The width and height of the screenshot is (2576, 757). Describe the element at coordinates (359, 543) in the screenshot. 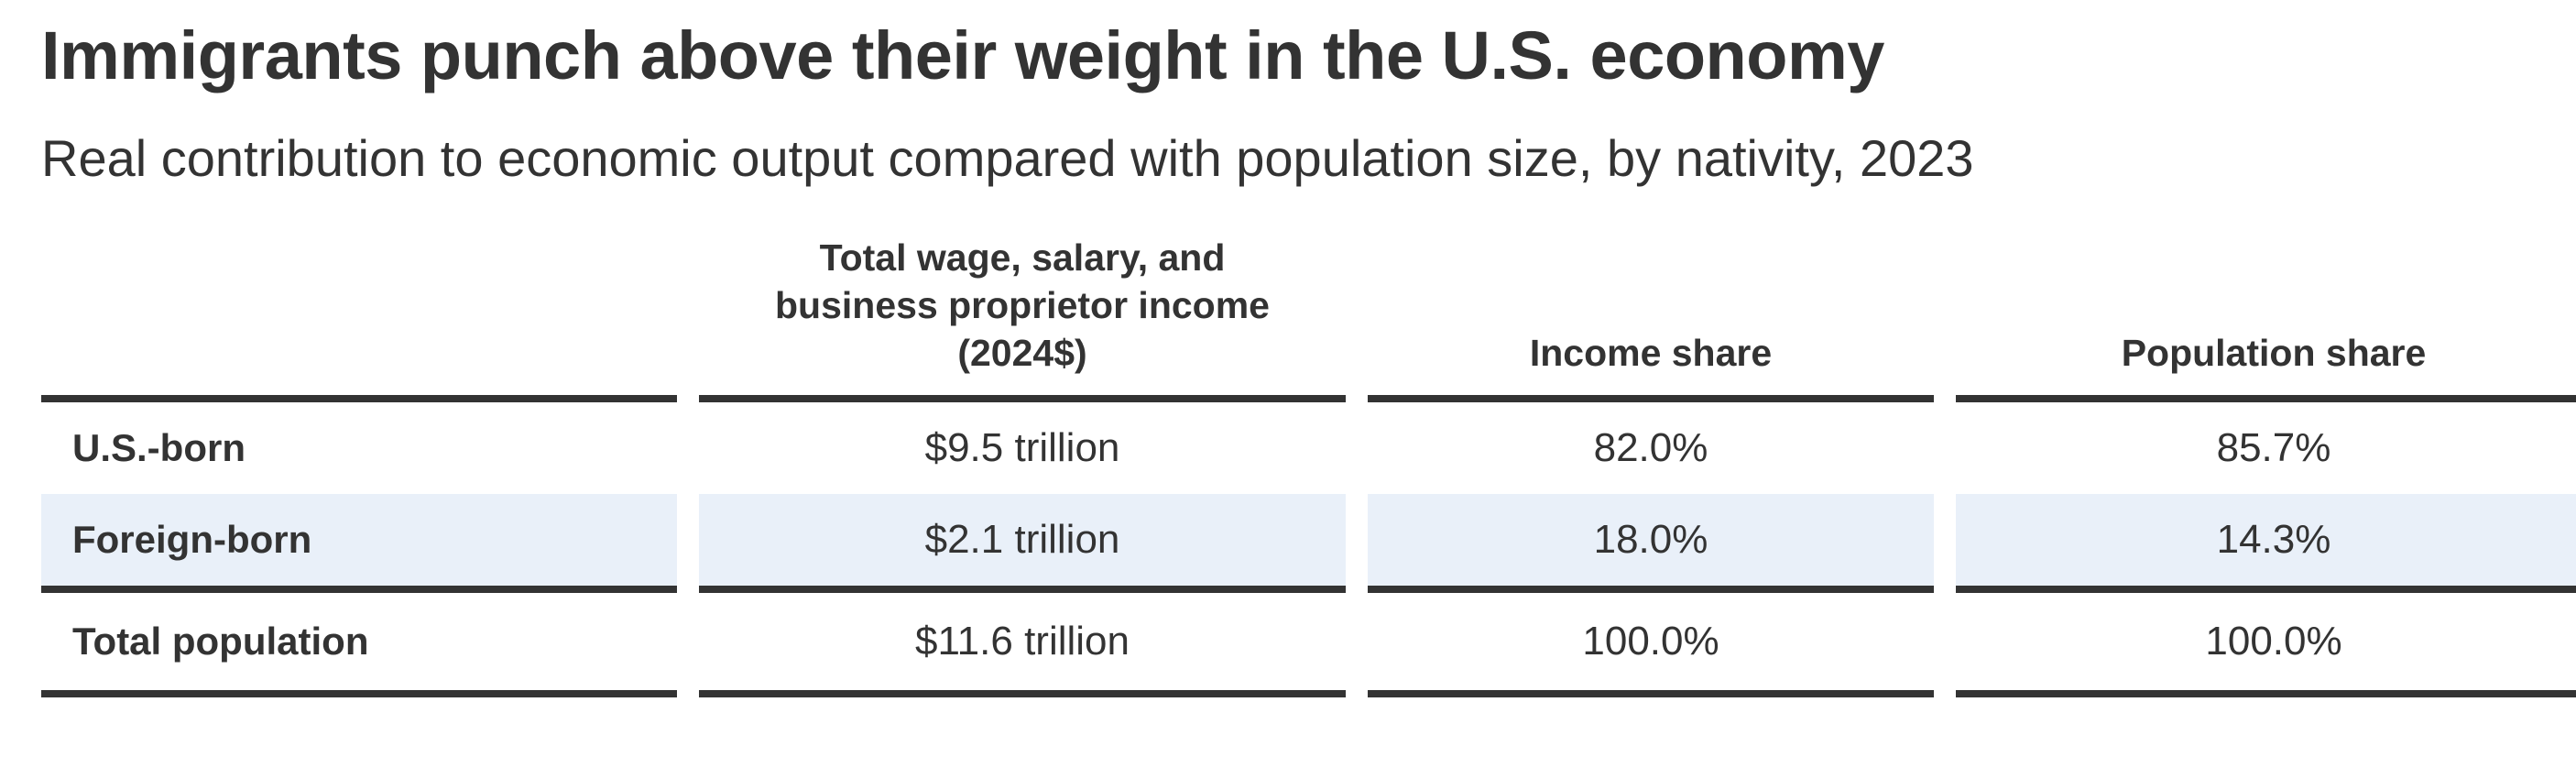

I see `row-label: Foreign-born` at that location.